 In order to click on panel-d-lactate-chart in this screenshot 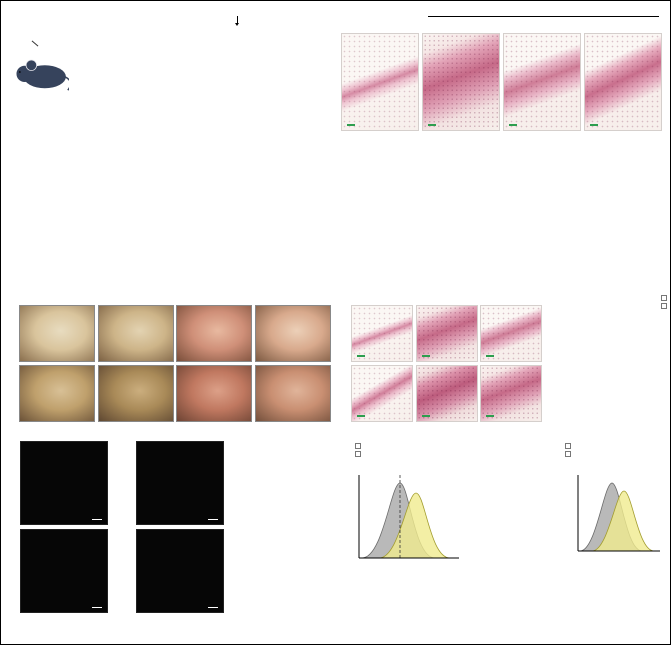, I will do `click(418, 216)`.